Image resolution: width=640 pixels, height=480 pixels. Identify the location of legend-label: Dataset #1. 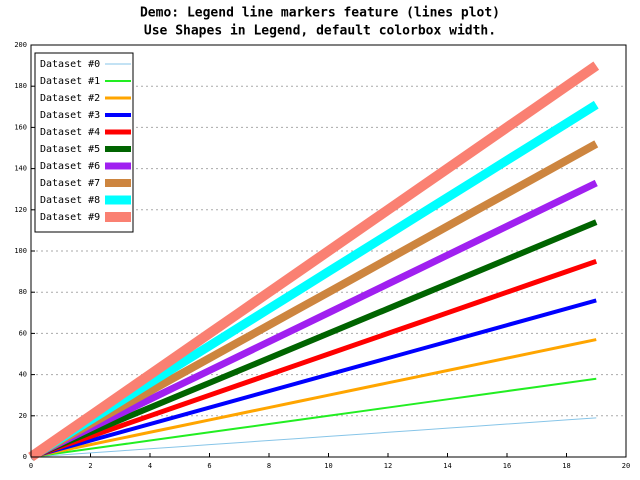
(70, 81).